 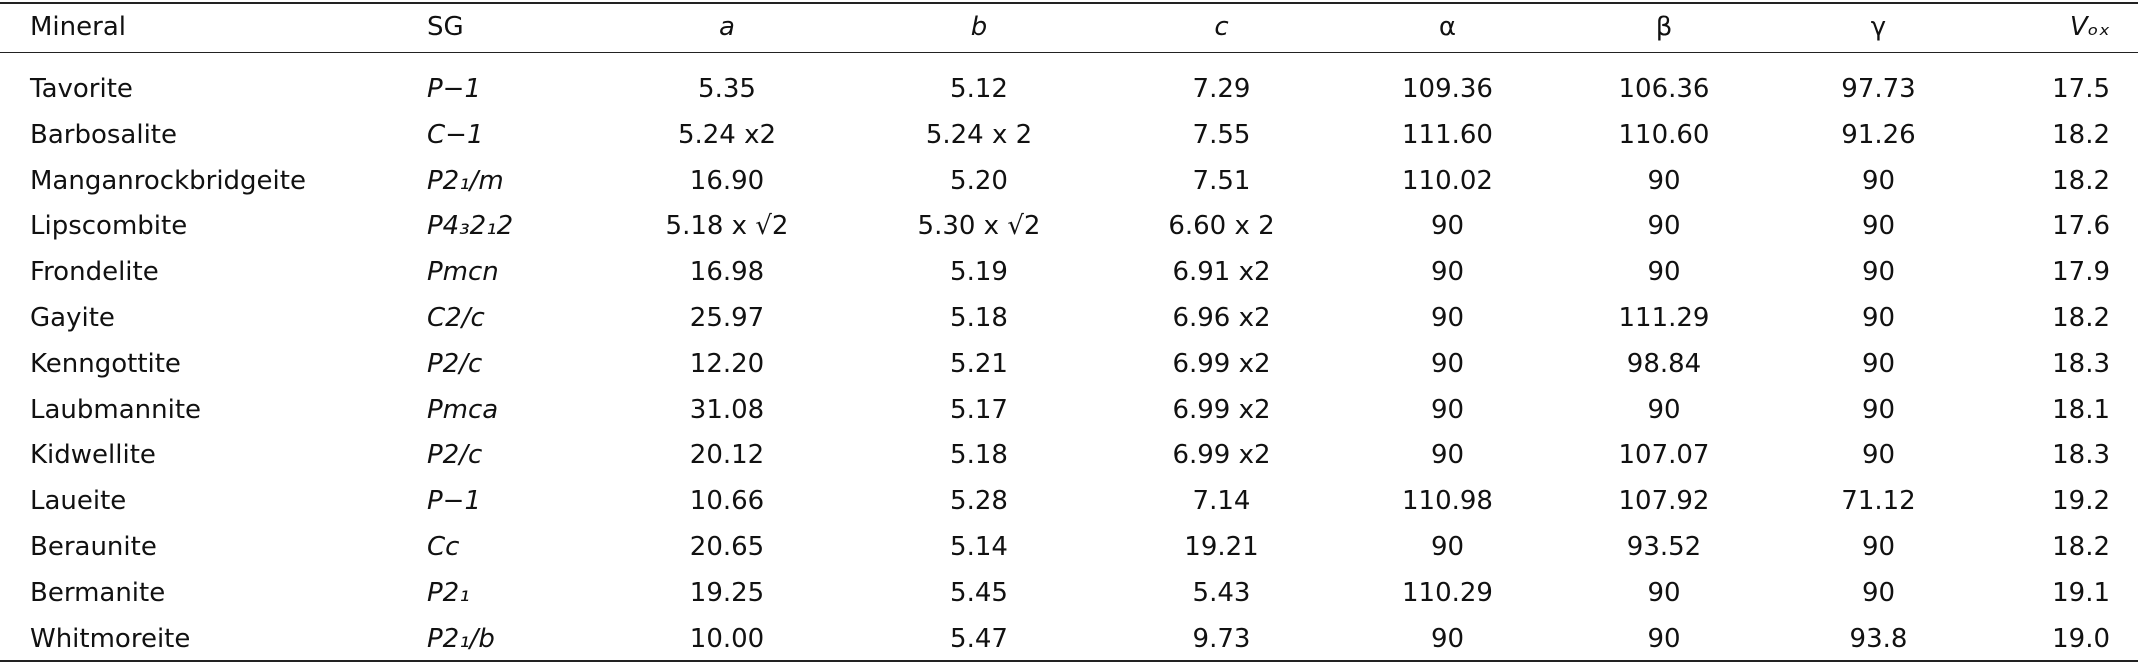 What do you see at coordinates (727, 409) in the screenshot?
I see `table-cell: 31.08` at bounding box center [727, 409].